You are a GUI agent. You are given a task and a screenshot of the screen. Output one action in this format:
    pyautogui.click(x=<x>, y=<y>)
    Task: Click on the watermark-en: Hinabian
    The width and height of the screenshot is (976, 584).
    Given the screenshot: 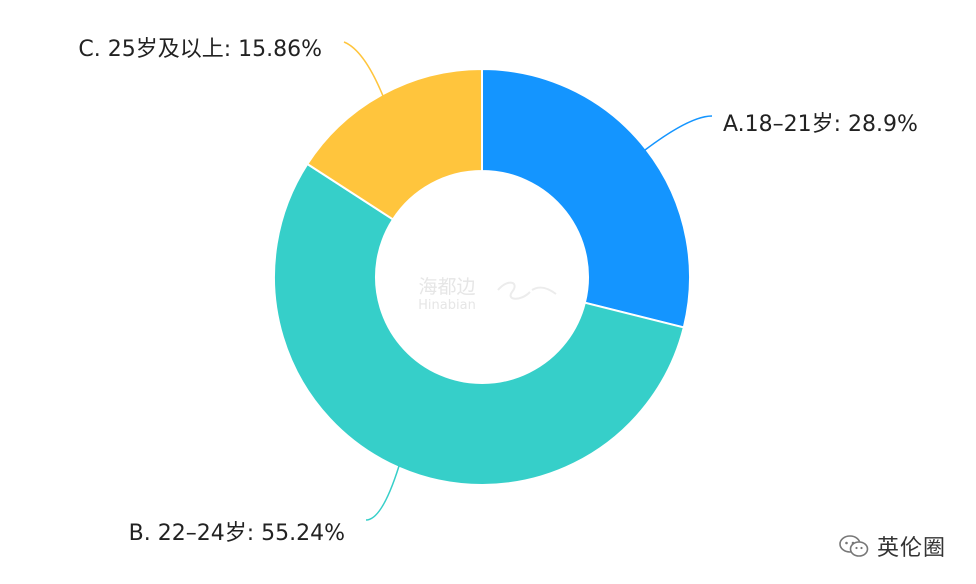 What is the action you would take?
    pyautogui.click(x=447, y=305)
    